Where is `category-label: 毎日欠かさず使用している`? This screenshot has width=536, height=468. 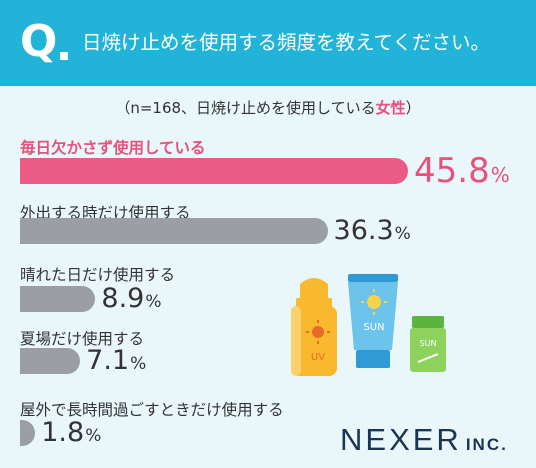 category-label: 毎日欠かさず使用している is located at coordinates (113, 148).